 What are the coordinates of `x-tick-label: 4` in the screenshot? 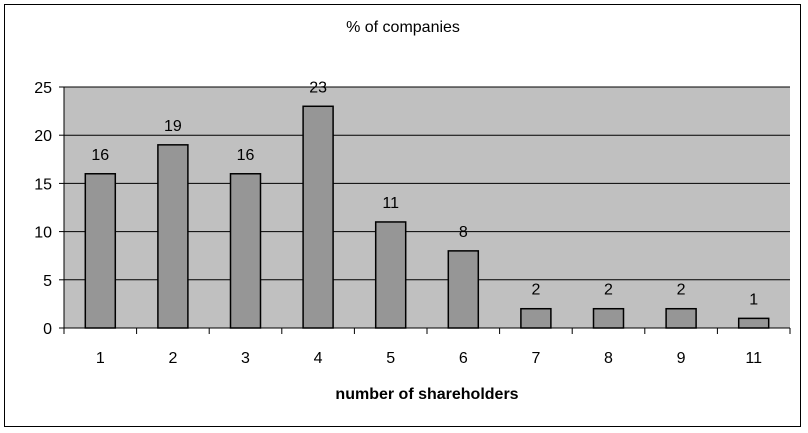 It's located at (318, 358).